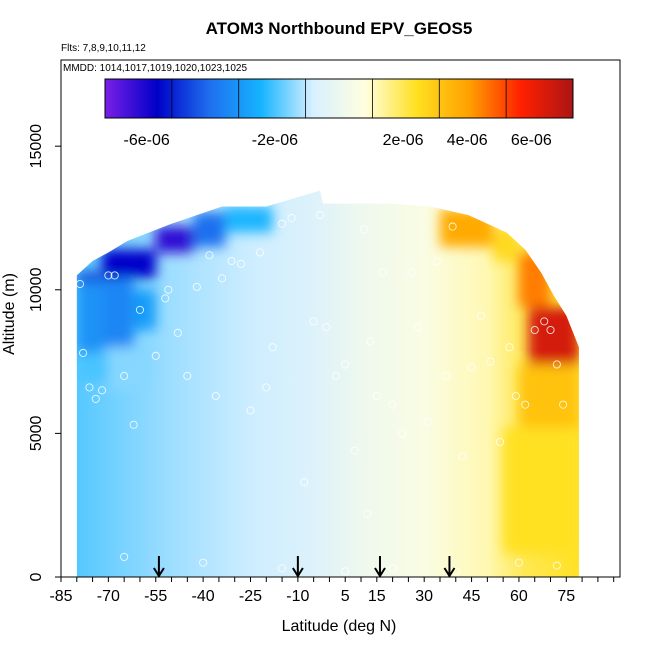 The height and width of the screenshot is (650, 650). Describe the element at coordinates (275, 140) in the screenshot. I see `colorbar-tick-label: -2e-06` at that location.